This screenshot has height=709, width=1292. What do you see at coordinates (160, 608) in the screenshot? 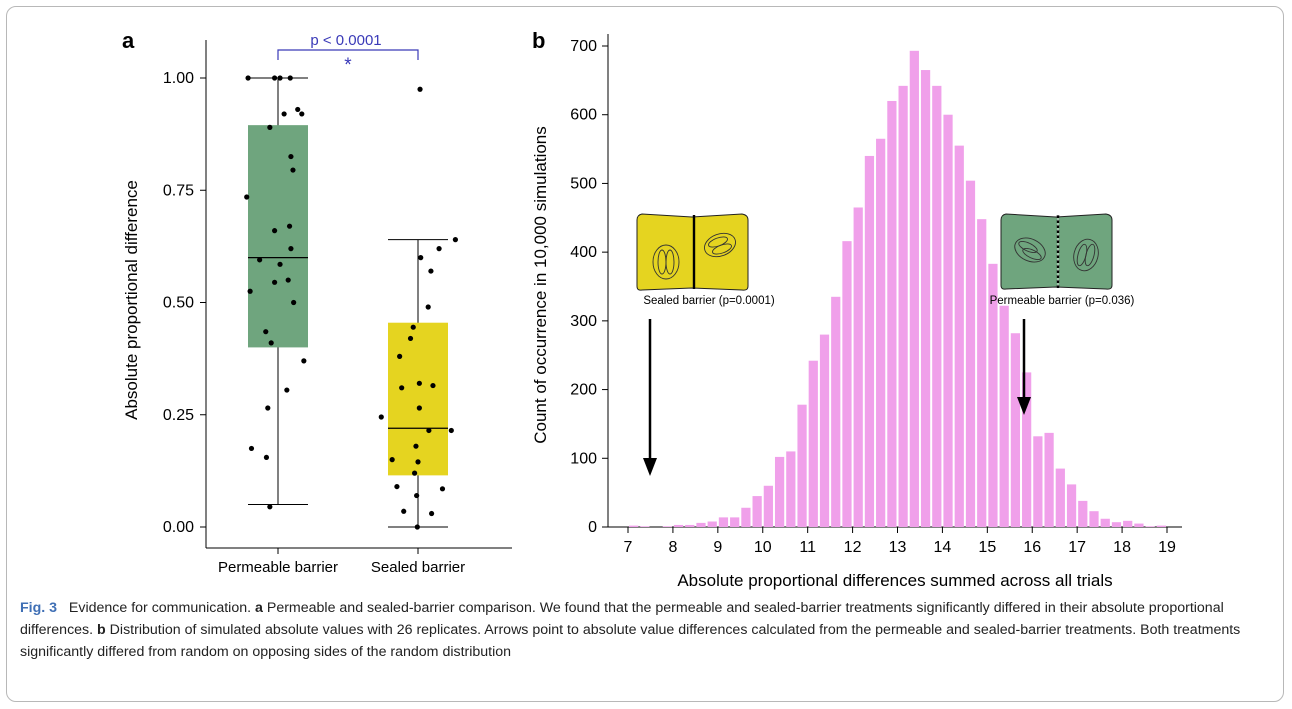
I see `caption-title: Evidence for communication.` at bounding box center [160, 608].